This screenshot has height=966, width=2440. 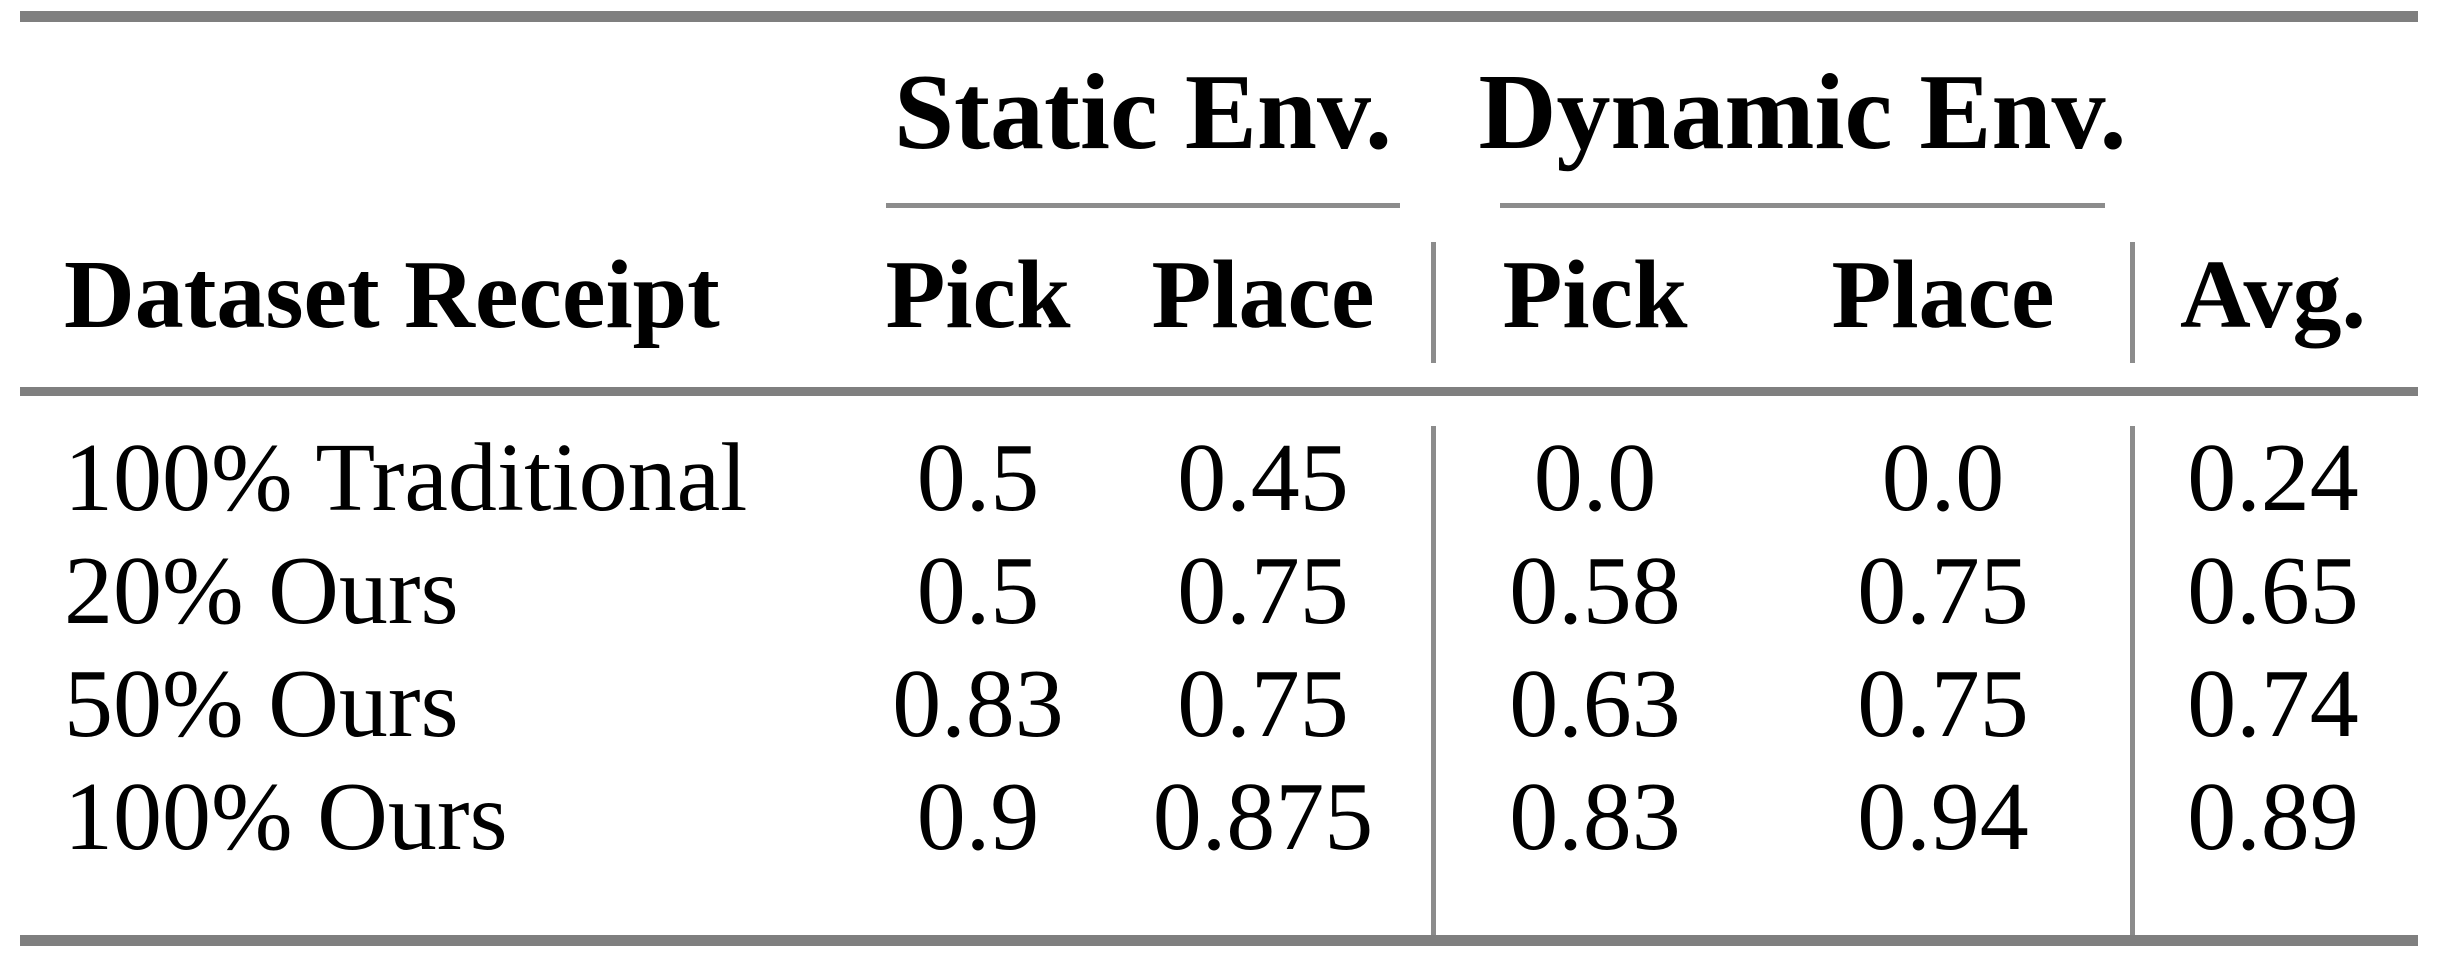 What do you see at coordinates (978, 294) in the screenshot?
I see `column-header-static-pick: Pick` at bounding box center [978, 294].